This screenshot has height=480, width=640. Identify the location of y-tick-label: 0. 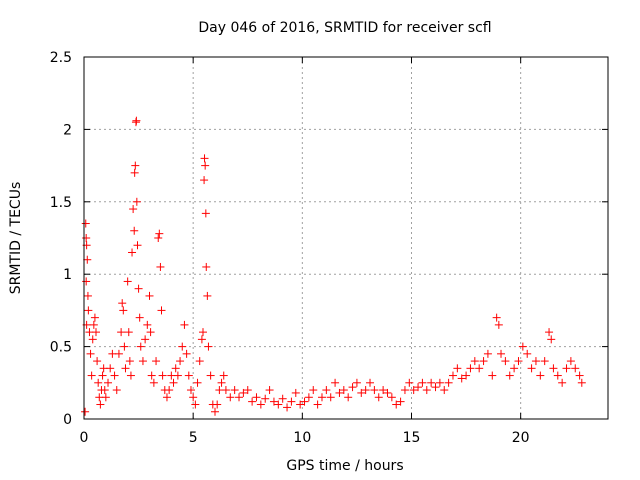
(67, 420).